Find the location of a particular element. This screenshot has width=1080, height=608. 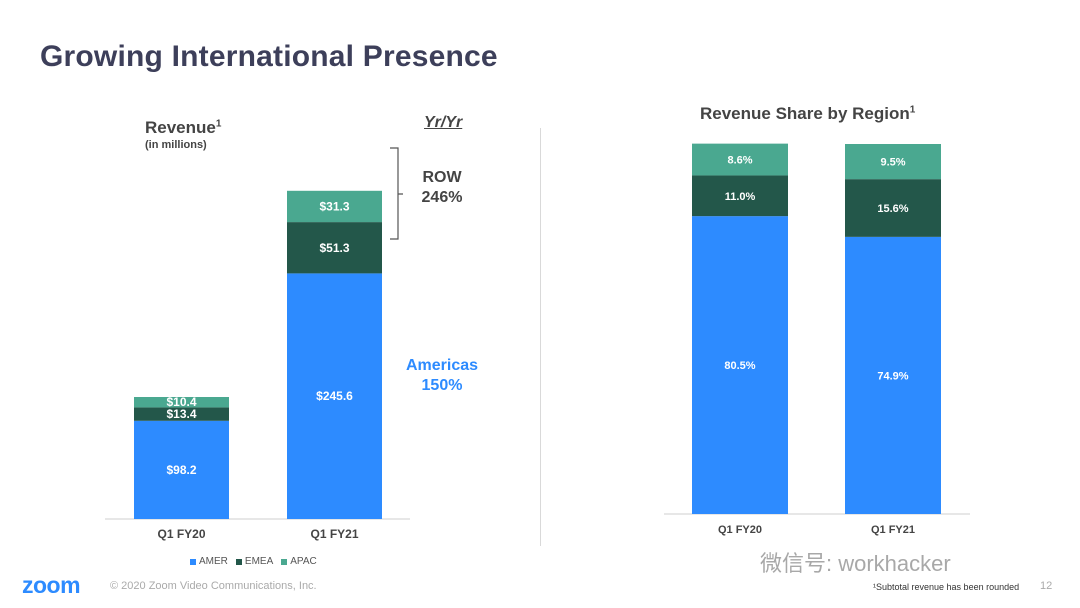

legend-item-amer: AMER is located at coordinates (209, 561).